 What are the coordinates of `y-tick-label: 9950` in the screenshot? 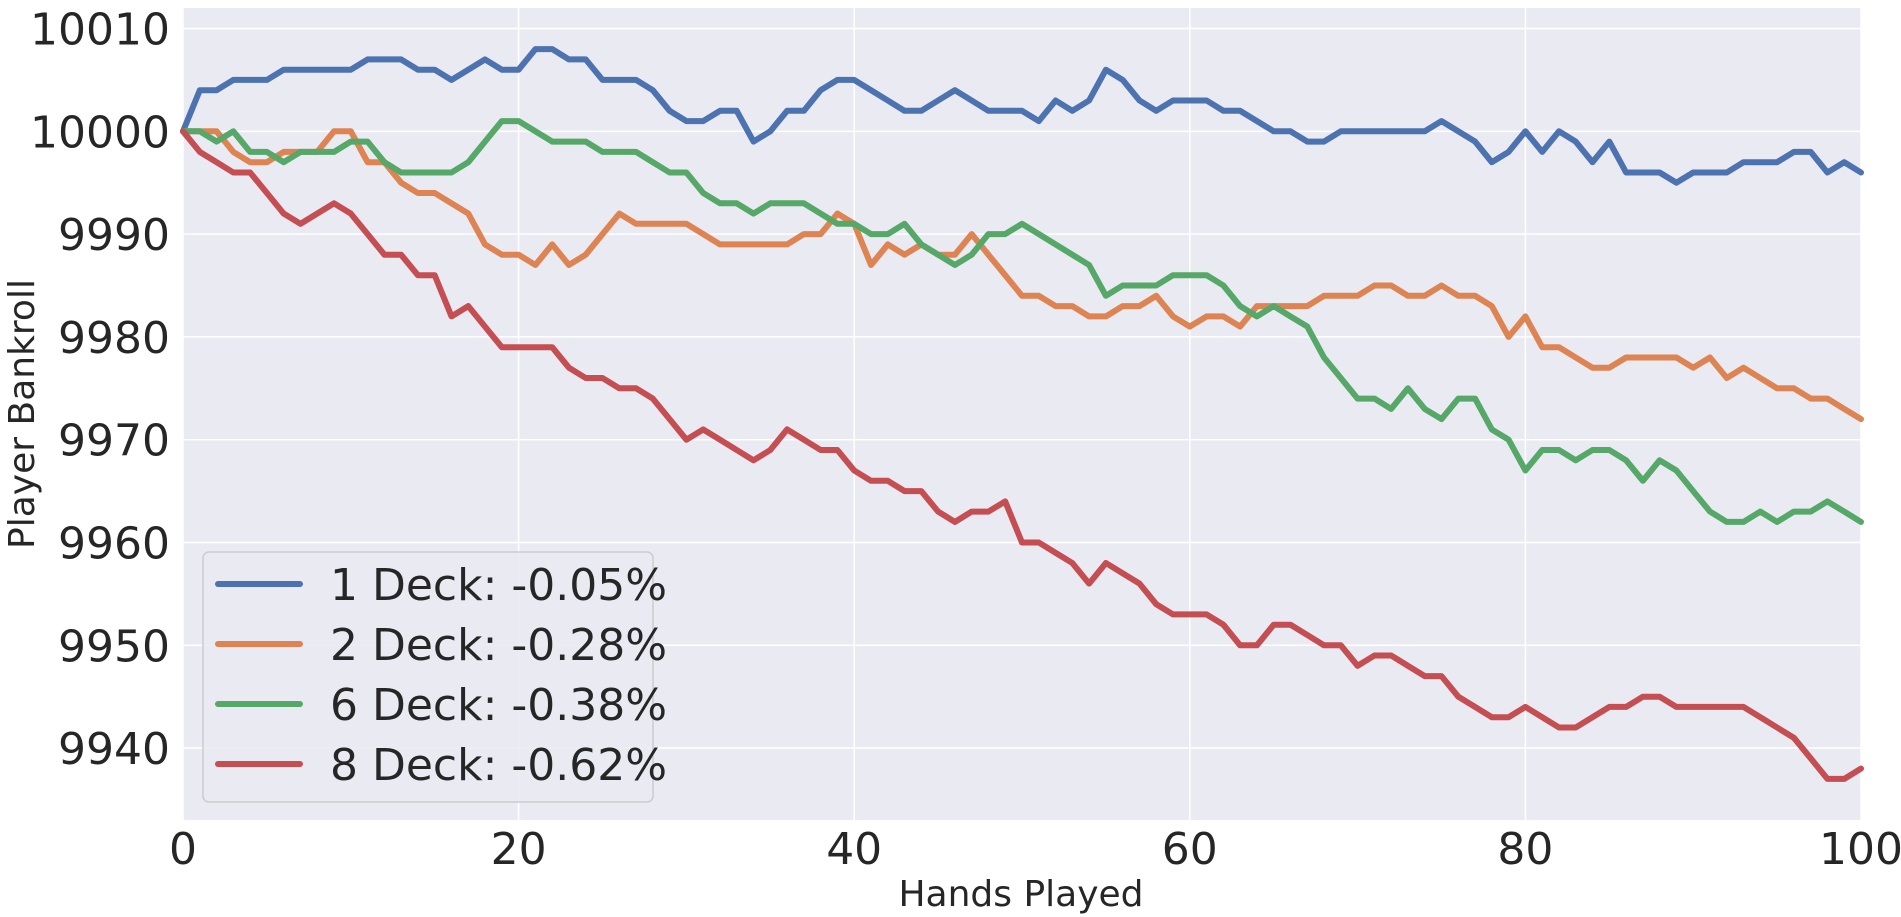 It's located at (114, 646).